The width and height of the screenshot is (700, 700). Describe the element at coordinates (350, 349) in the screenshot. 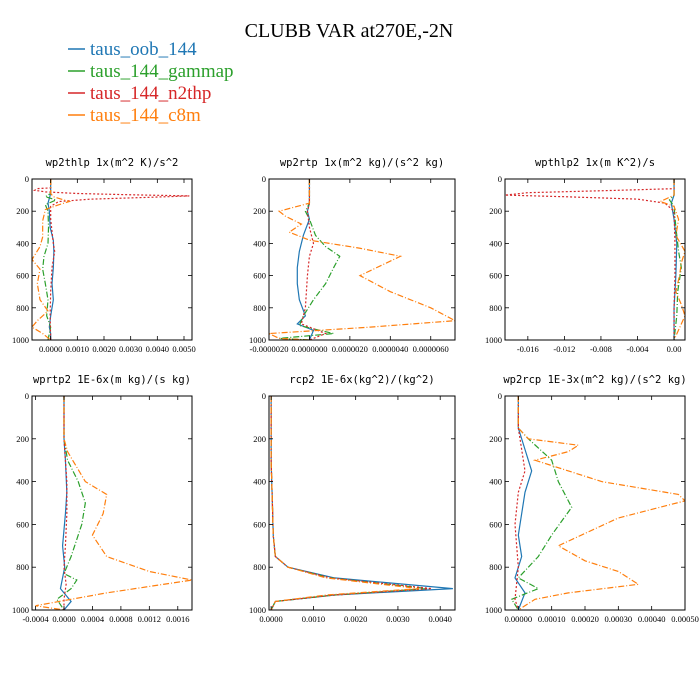

I see `x-tick-label-2: 0.0000020` at that location.